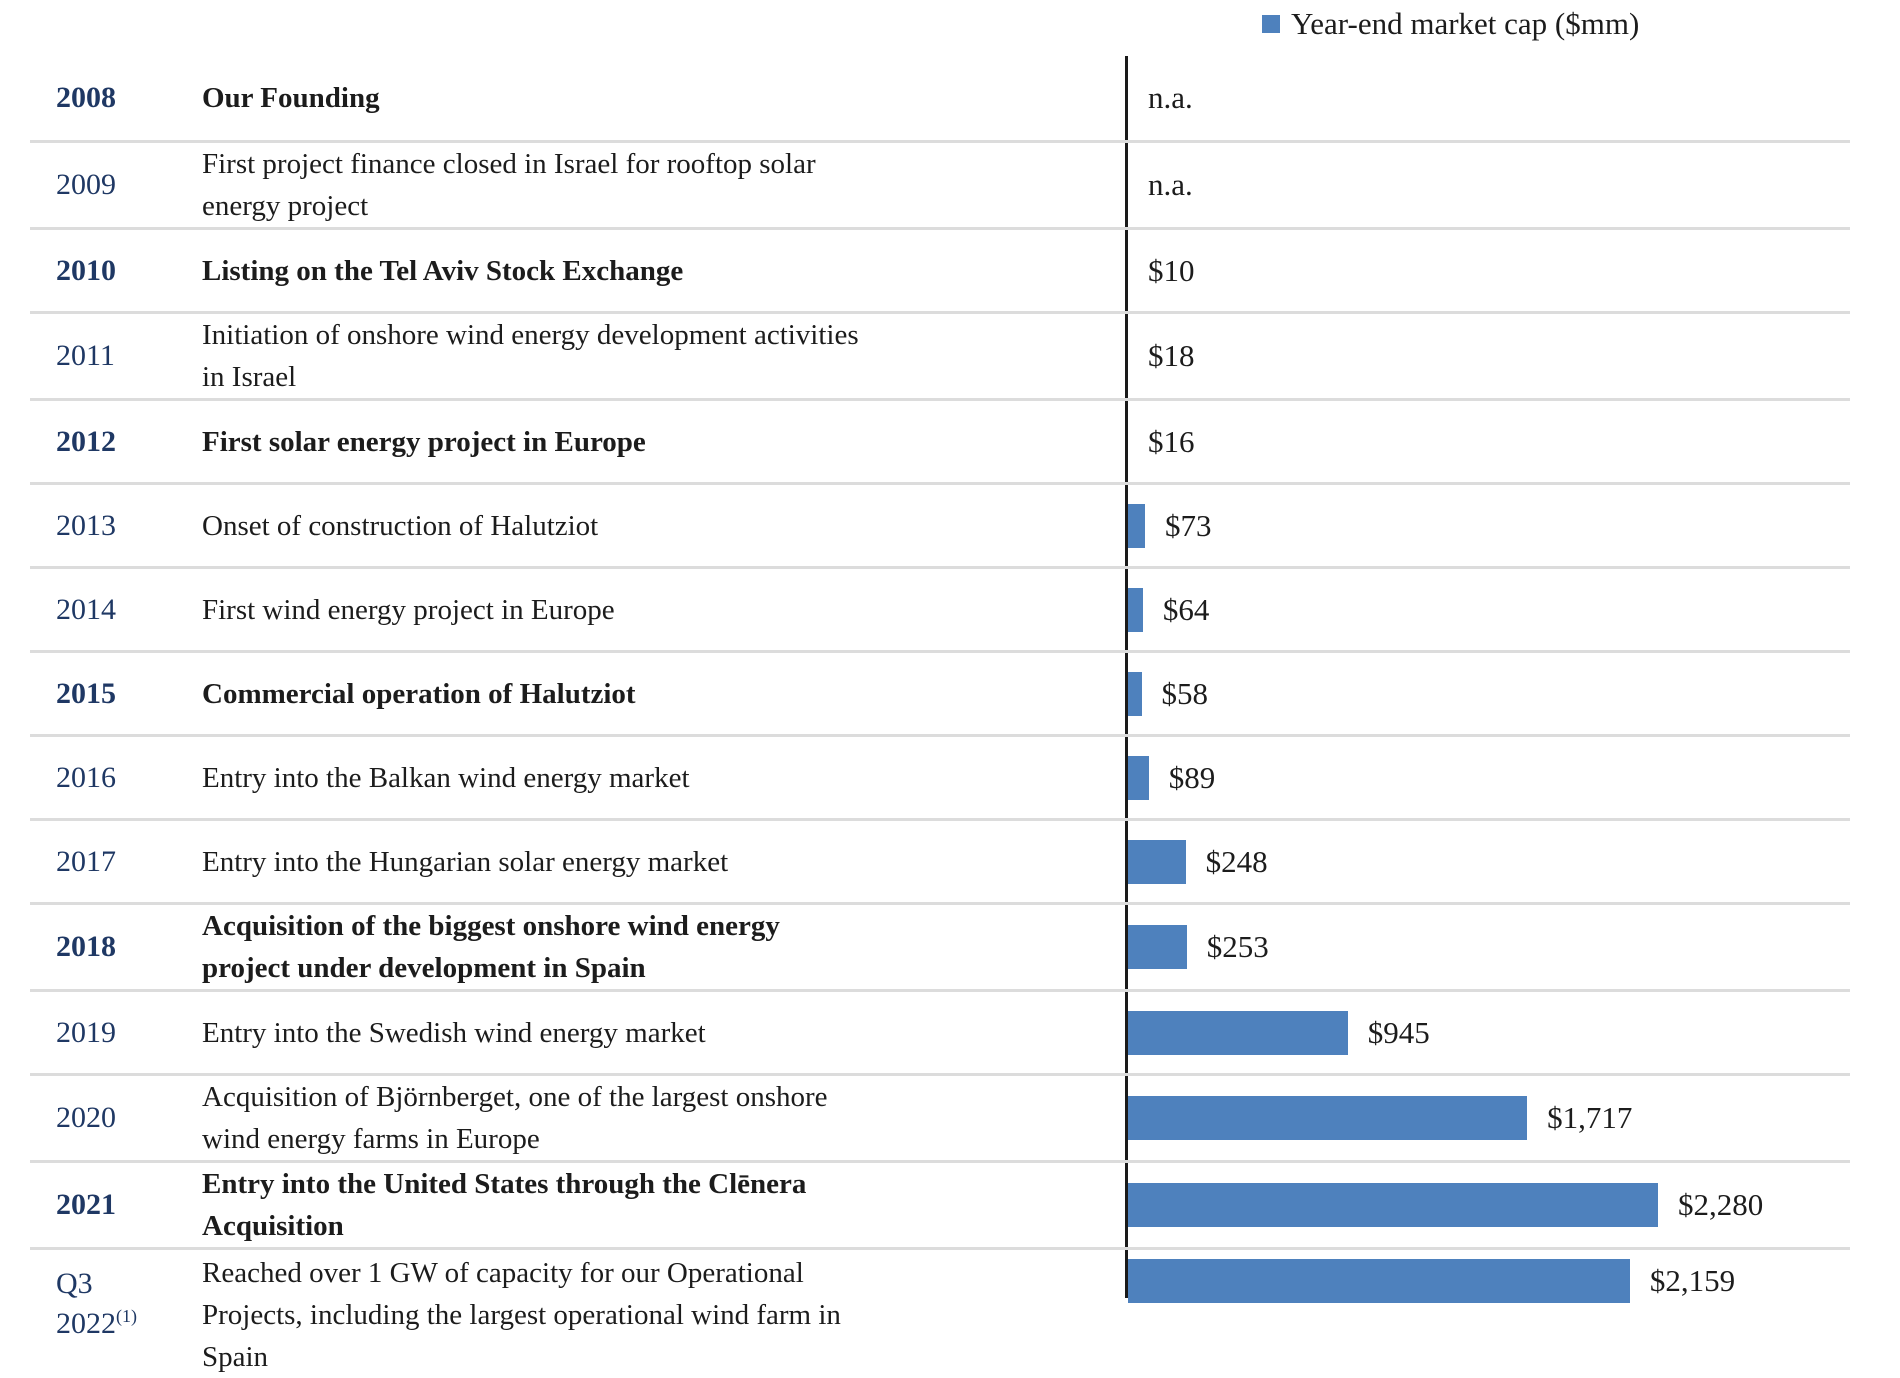 The height and width of the screenshot is (1378, 1900). What do you see at coordinates (74, 1283) in the screenshot?
I see `year-text: Q3` at bounding box center [74, 1283].